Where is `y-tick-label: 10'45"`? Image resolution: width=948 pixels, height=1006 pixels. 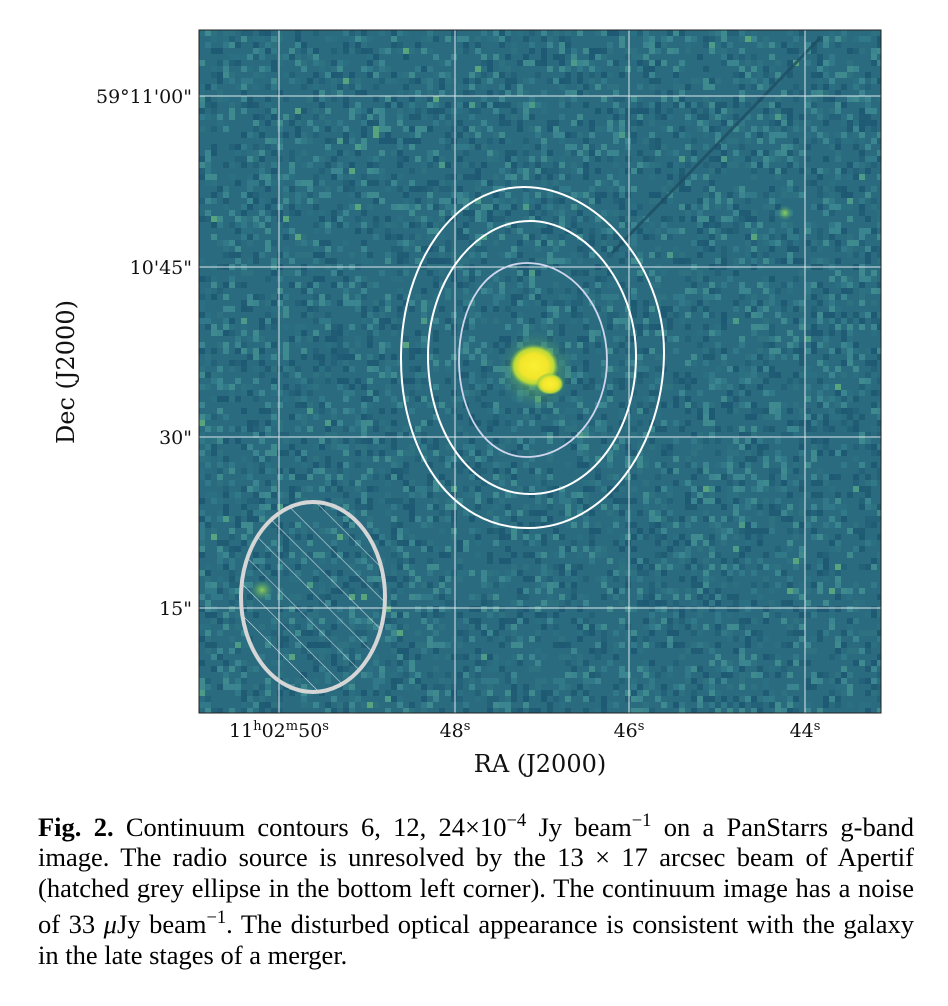 y-tick-label: 10'45" is located at coordinates (161, 268).